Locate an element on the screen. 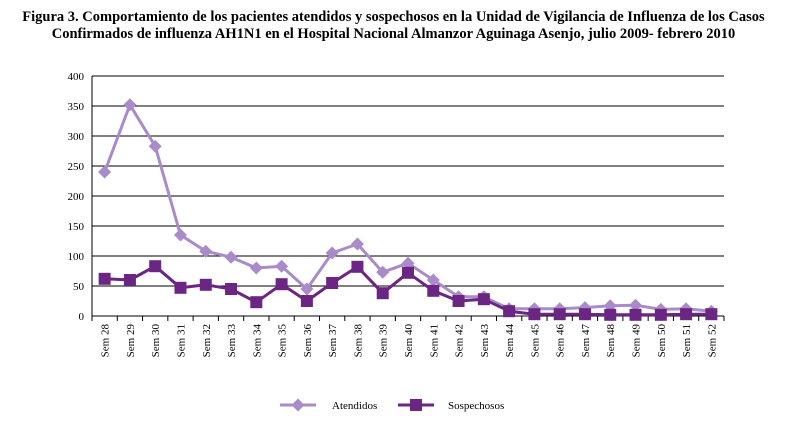  x-tick-label: Sem 28 is located at coordinates (106, 341).